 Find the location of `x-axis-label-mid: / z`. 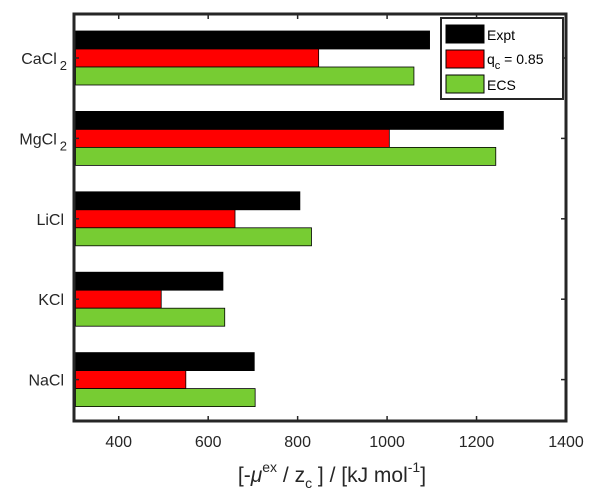

x-axis-label-mid: / z is located at coordinates (291, 475).